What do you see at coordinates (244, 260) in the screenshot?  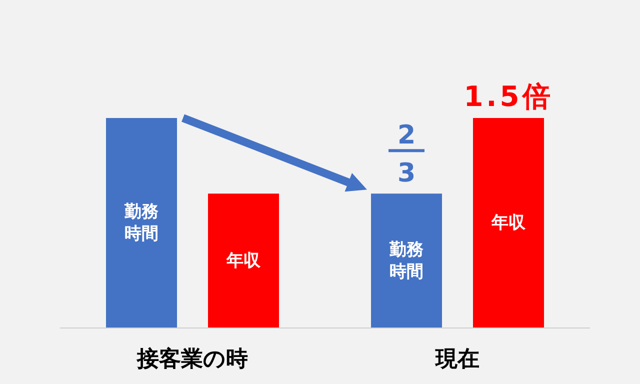 I see `series-label: 年収` at bounding box center [244, 260].